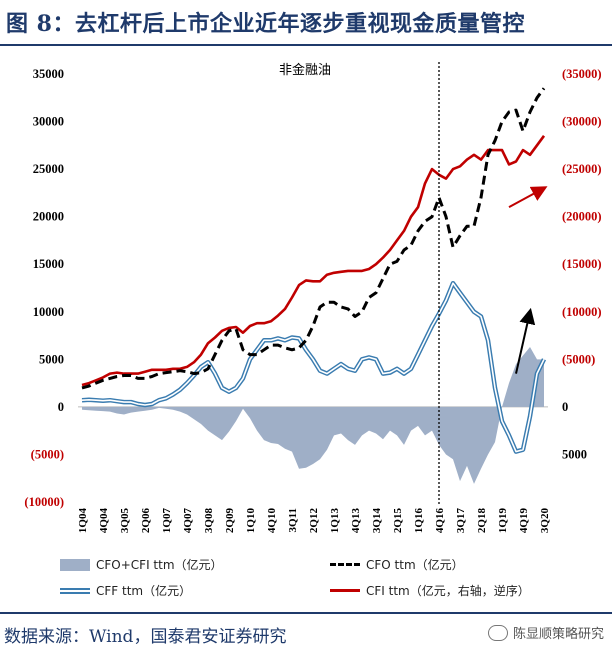 The height and width of the screenshot is (651, 612). Describe the element at coordinates (377, 521) in the screenshot. I see `x-tick-label: 3Q14` at that location.